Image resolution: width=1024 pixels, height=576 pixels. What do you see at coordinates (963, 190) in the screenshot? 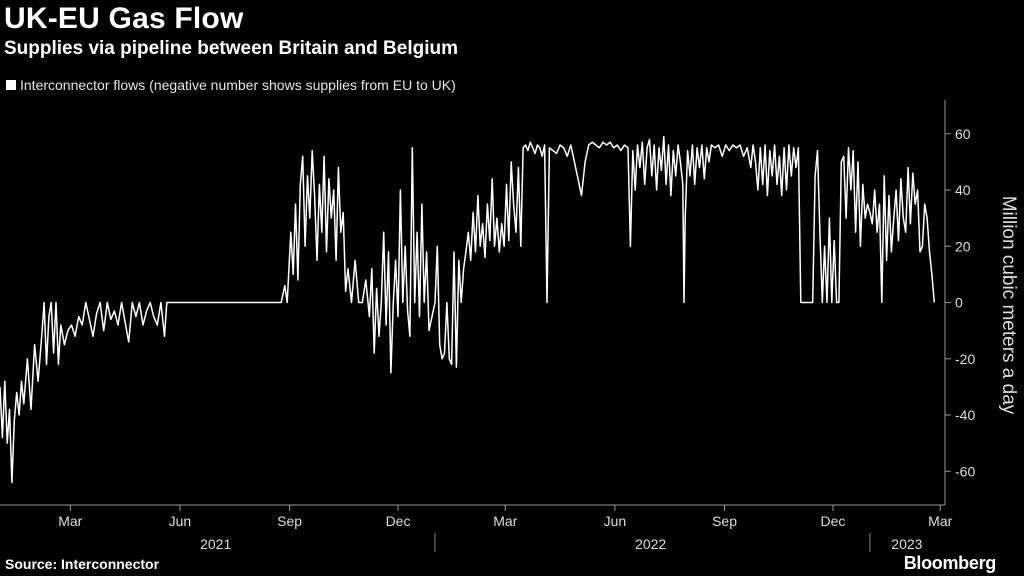
I see `y-tick-label: 40` at bounding box center [963, 190].